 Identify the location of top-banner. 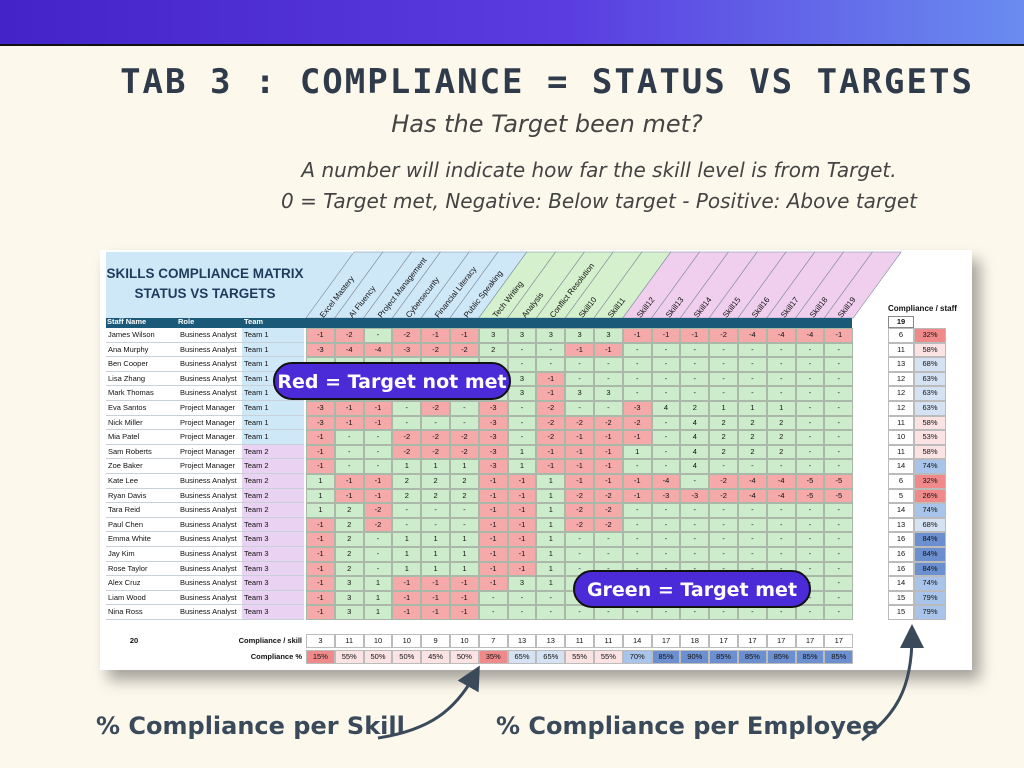
(512, 23).